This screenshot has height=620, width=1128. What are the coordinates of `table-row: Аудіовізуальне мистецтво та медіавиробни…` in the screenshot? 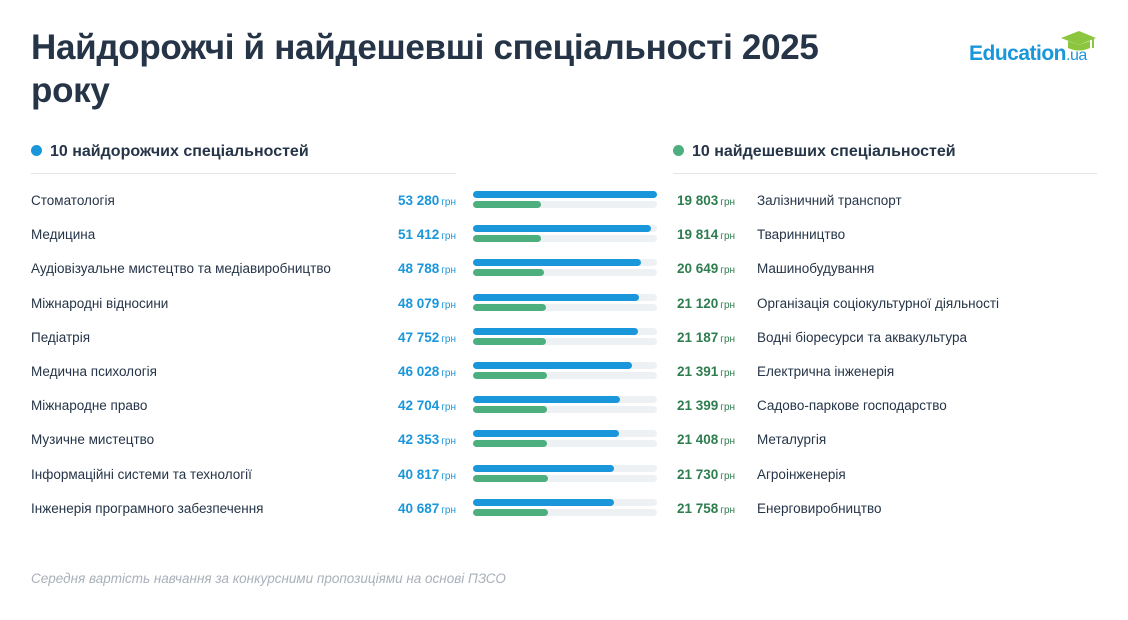 It's located at (564, 271).